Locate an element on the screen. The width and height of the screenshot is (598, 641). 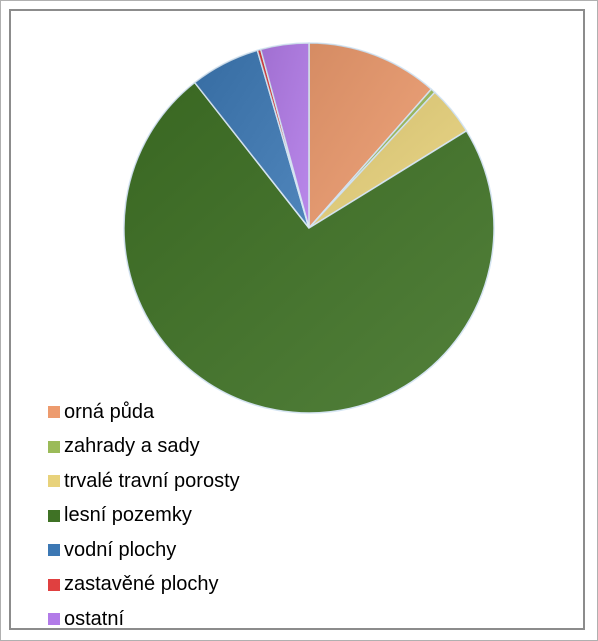
legend-label: zastavěné plochy is located at coordinates (141, 584).